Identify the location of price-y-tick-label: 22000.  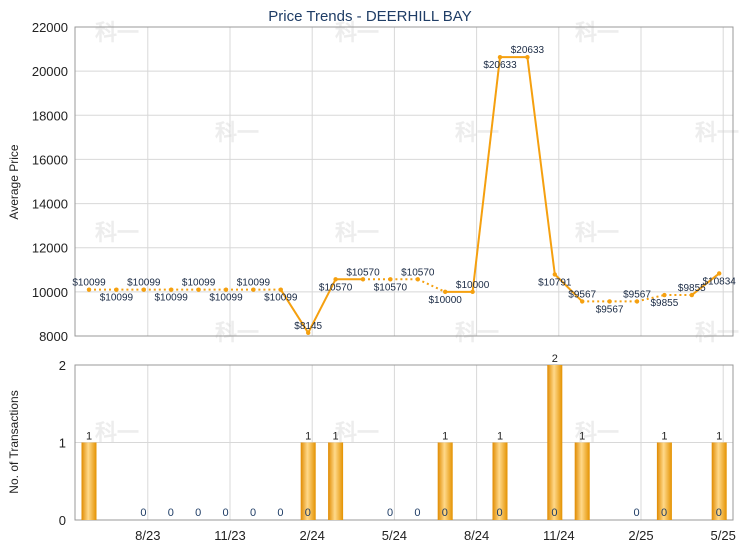
(50, 27).